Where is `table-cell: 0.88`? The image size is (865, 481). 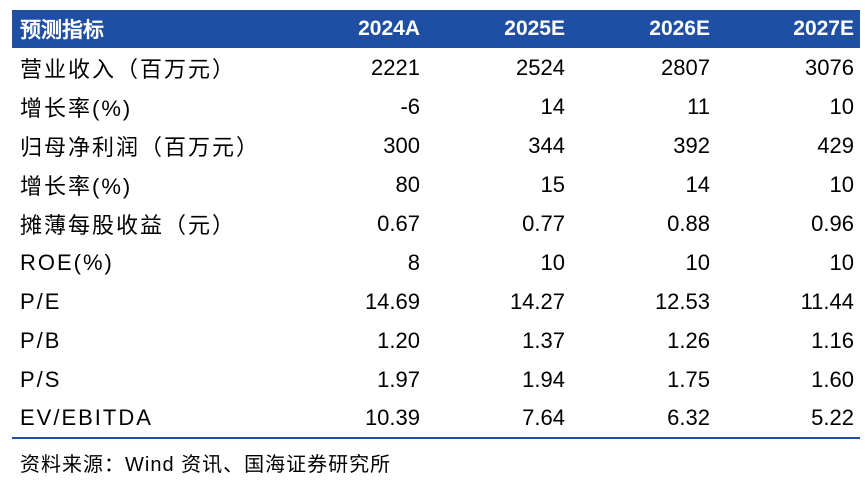 table-cell: 0.88 is located at coordinates (688, 223).